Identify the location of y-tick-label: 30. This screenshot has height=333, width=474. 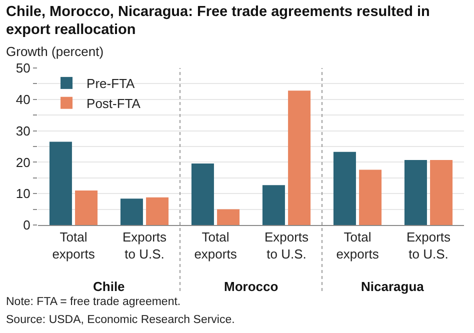
(23, 130).